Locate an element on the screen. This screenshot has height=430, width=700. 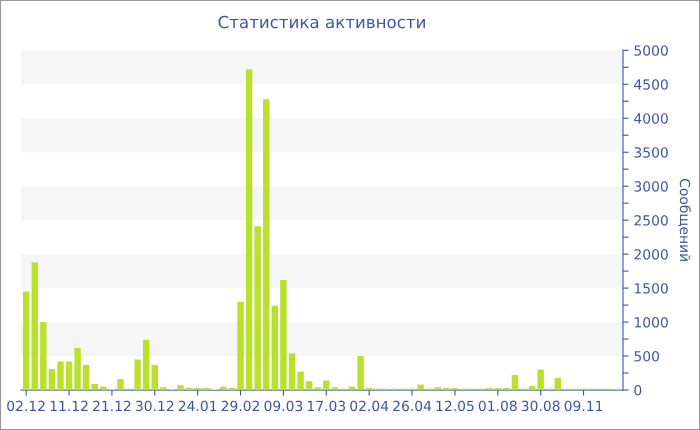
y-tick-label: 1500 is located at coordinates (651, 288).